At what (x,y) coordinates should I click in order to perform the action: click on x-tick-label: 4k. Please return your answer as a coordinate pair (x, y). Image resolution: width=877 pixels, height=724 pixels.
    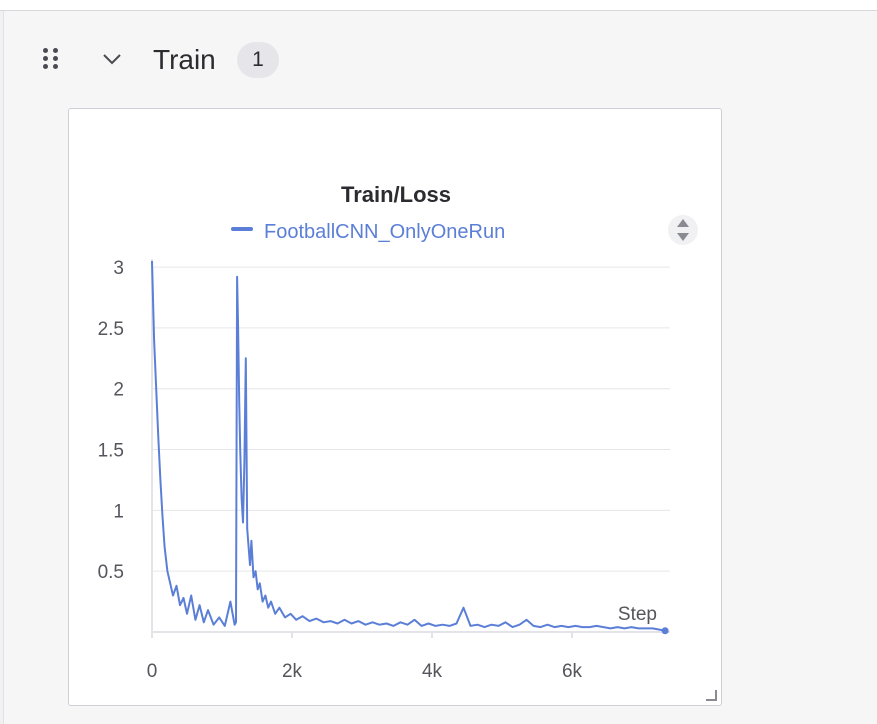
    Looking at the image, I should click on (432, 671).